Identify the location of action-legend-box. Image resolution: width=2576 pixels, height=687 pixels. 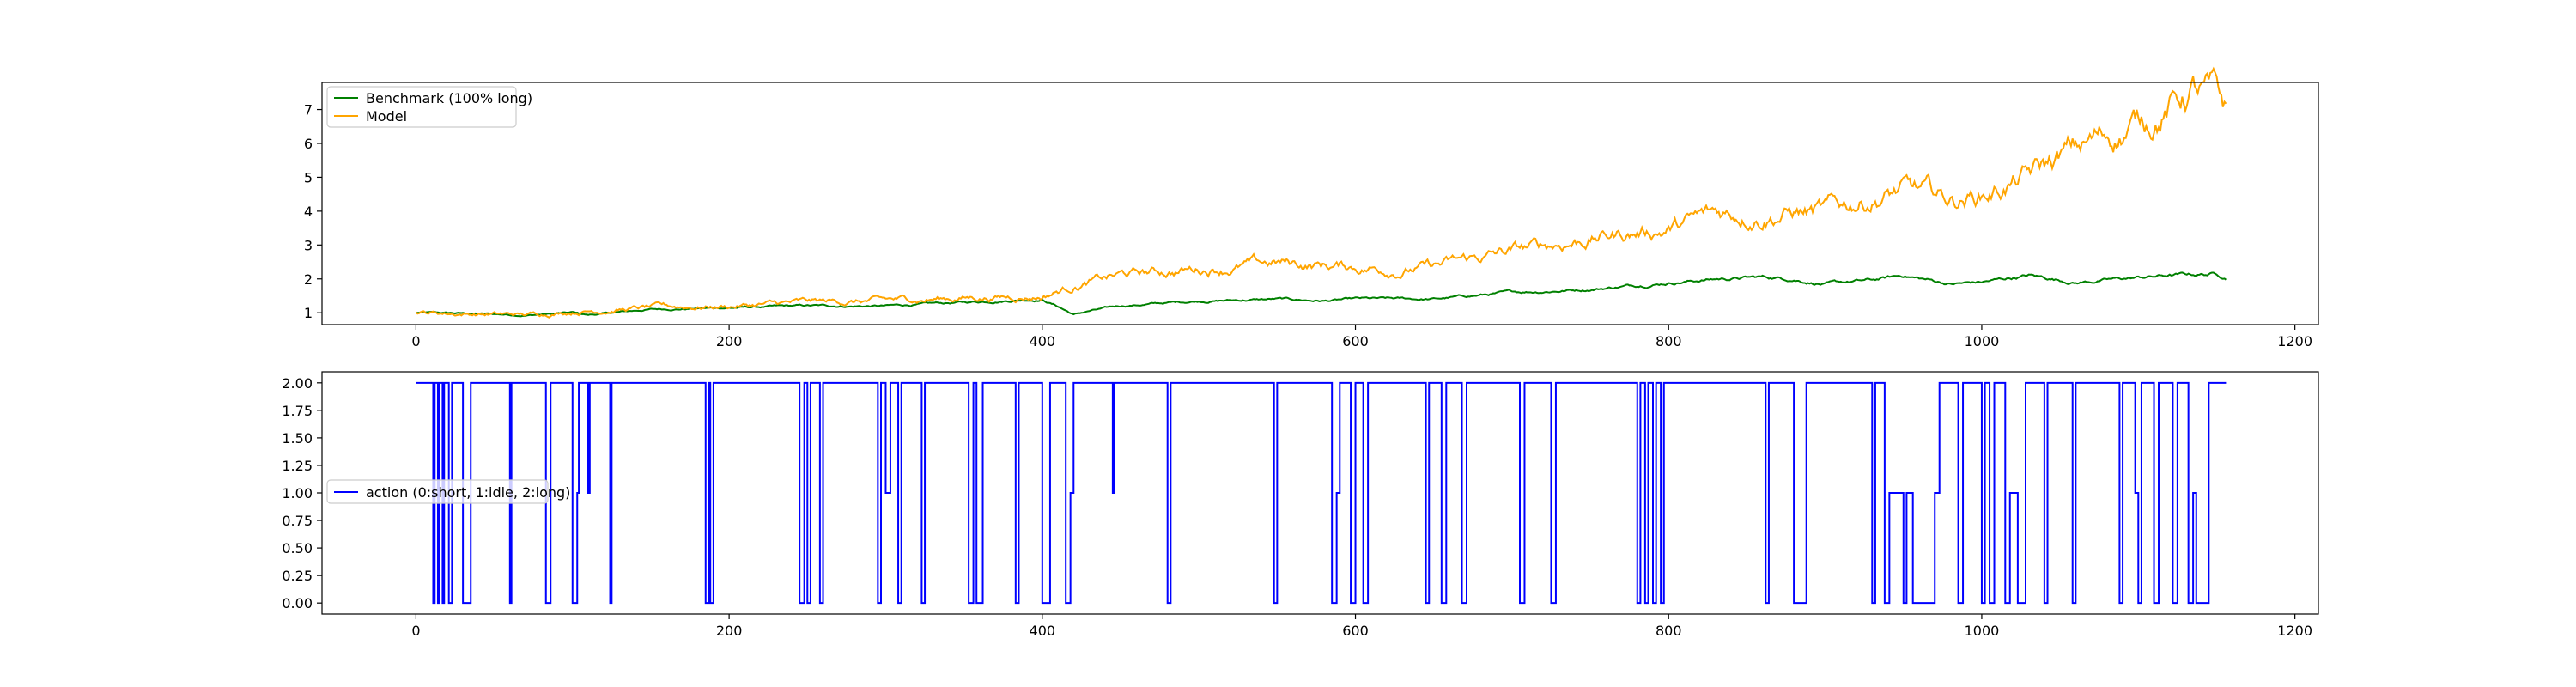
(438, 491).